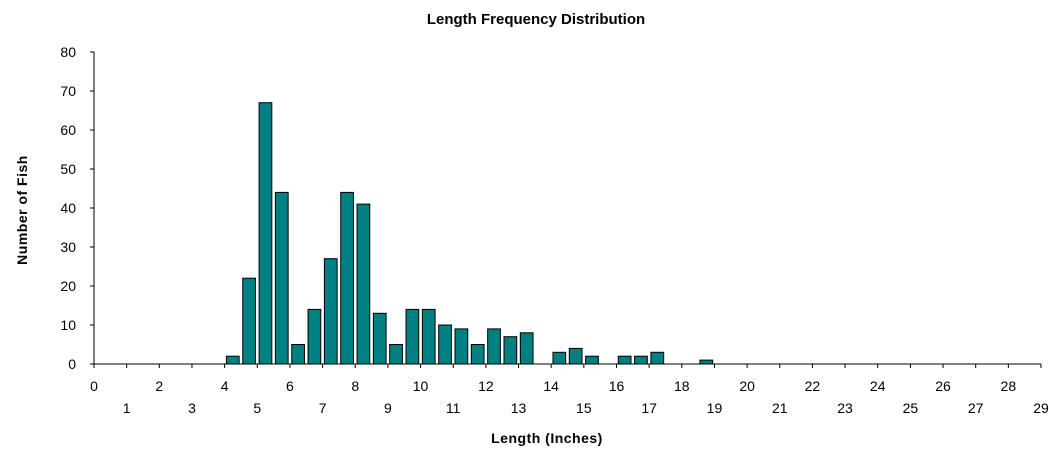 The width and height of the screenshot is (1049, 466). What do you see at coordinates (355, 386) in the screenshot?
I see `x-tick-label: 8` at bounding box center [355, 386].